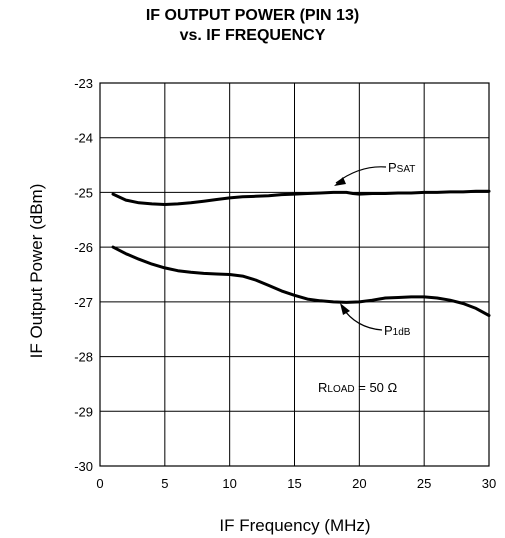 The image size is (505, 538). What do you see at coordinates (83, 357) in the screenshot?
I see `y-tick-label: -28` at bounding box center [83, 357].